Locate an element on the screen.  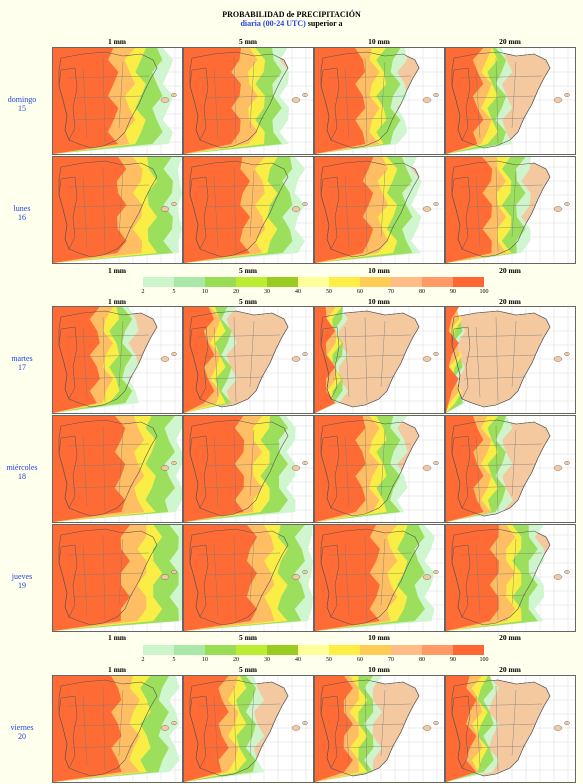
day-label: domingo 15 is located at coordinates (22, 104).